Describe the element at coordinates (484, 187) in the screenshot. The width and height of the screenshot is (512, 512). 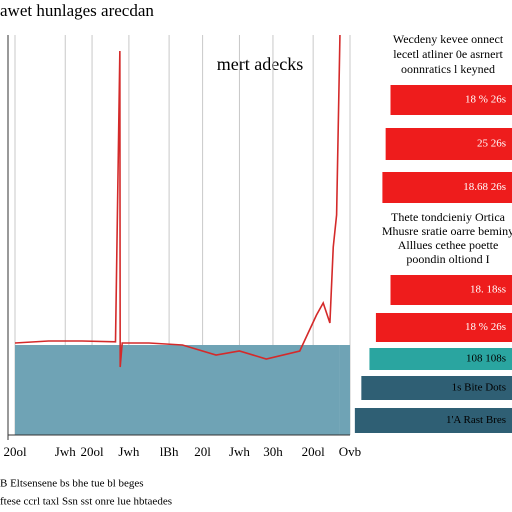
I see `hbar-label: 18.68 26s` at that location.